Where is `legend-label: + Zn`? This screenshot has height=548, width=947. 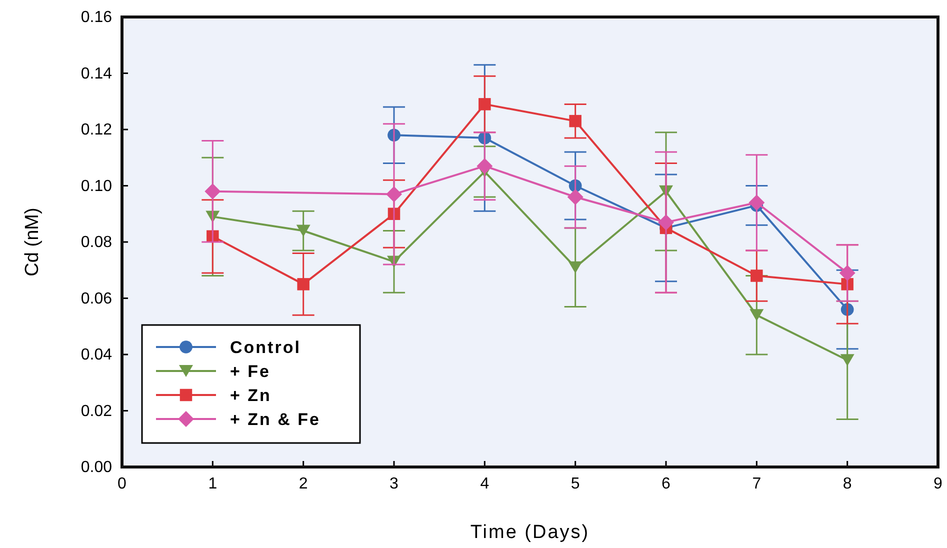 legend-label: + Zn is located at coordinates (251, 395).